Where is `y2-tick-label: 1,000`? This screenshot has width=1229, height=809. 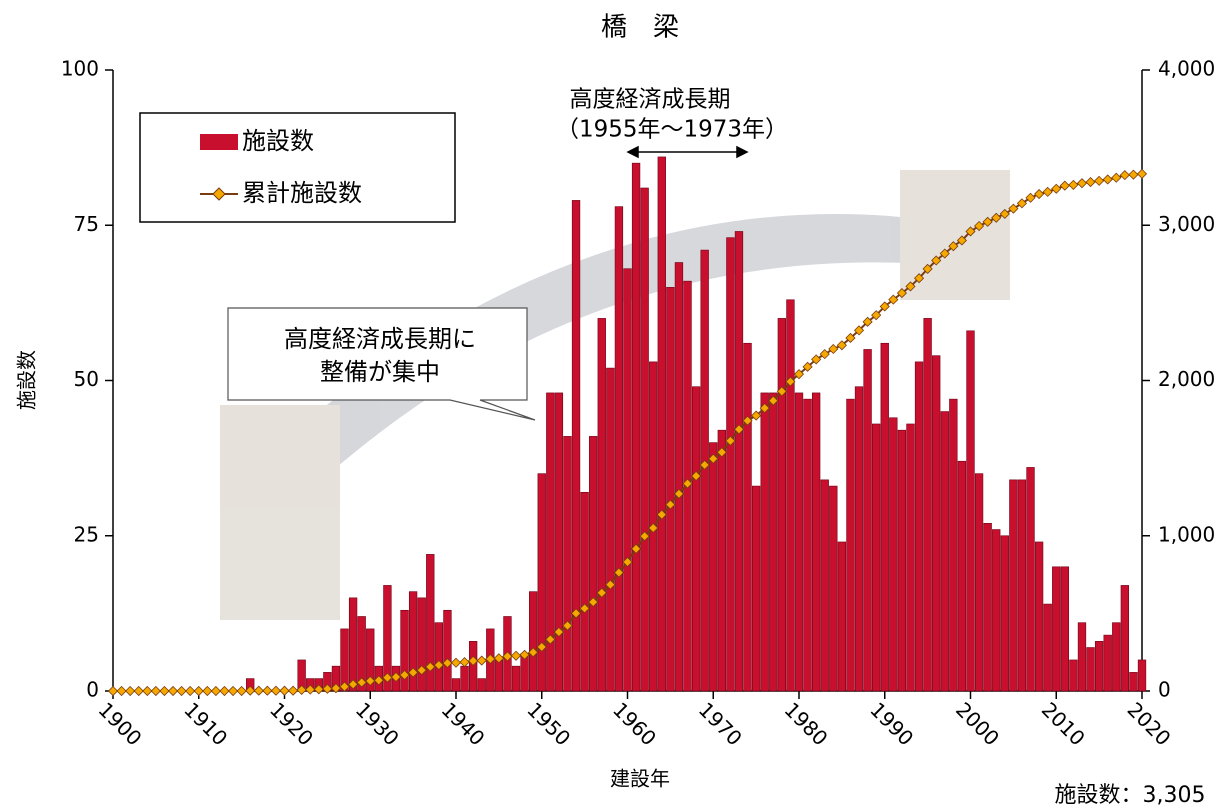
y2-tick-label: 1,000 is located at coordinates (1186, 534).